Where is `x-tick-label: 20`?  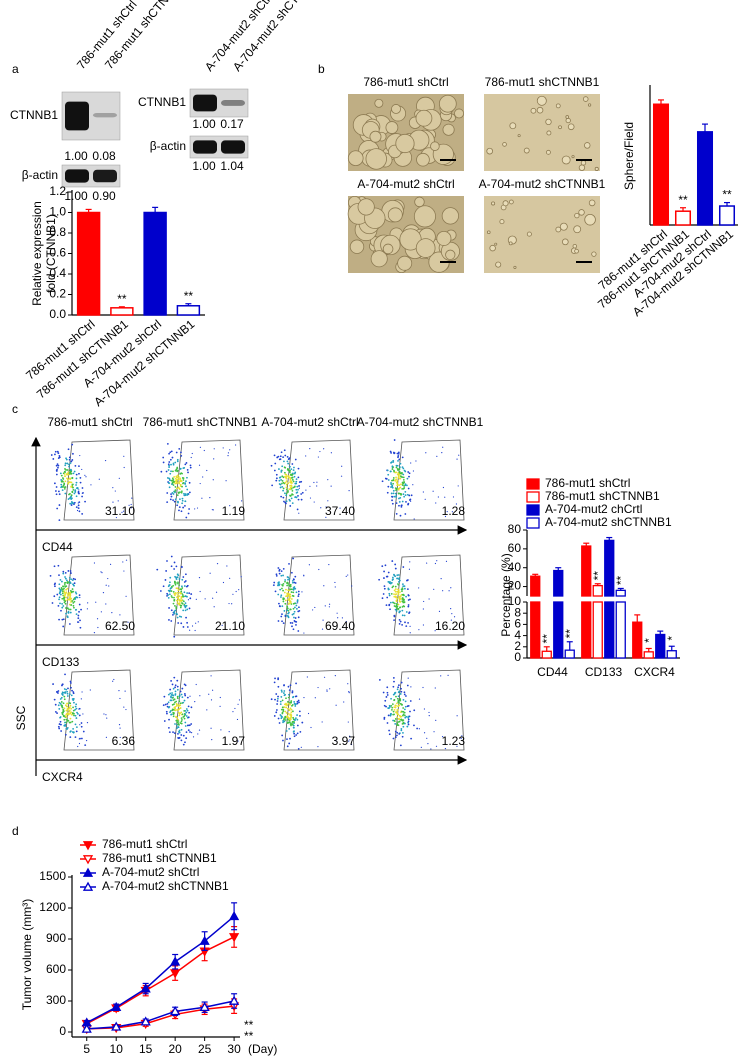
x-tick-label: 20 is located at coordinates (175, 1049).